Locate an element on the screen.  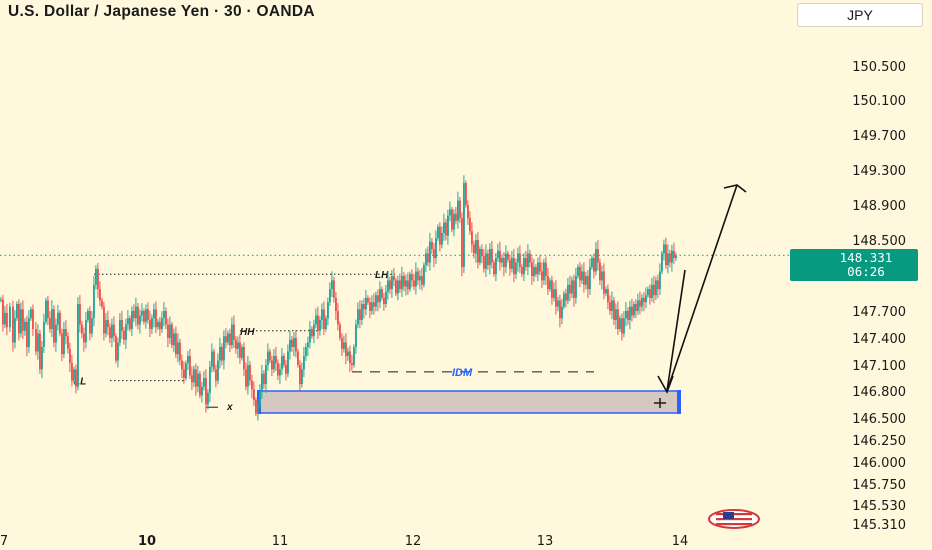
time-axis: 7 10 11 12 13 14 is located at coordinates (344, 541).